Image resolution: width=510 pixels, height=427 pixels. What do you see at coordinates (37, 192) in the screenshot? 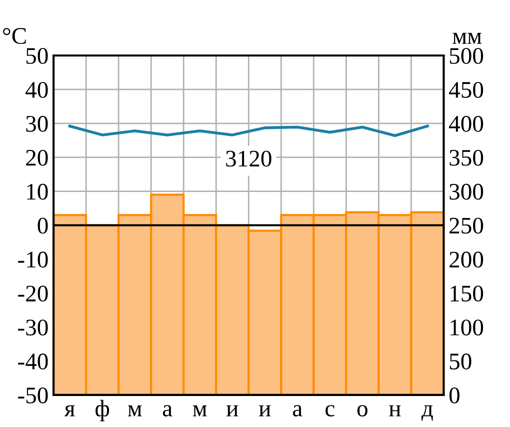
I see `y-tick-label: 10` at bounding box center [37, 192].